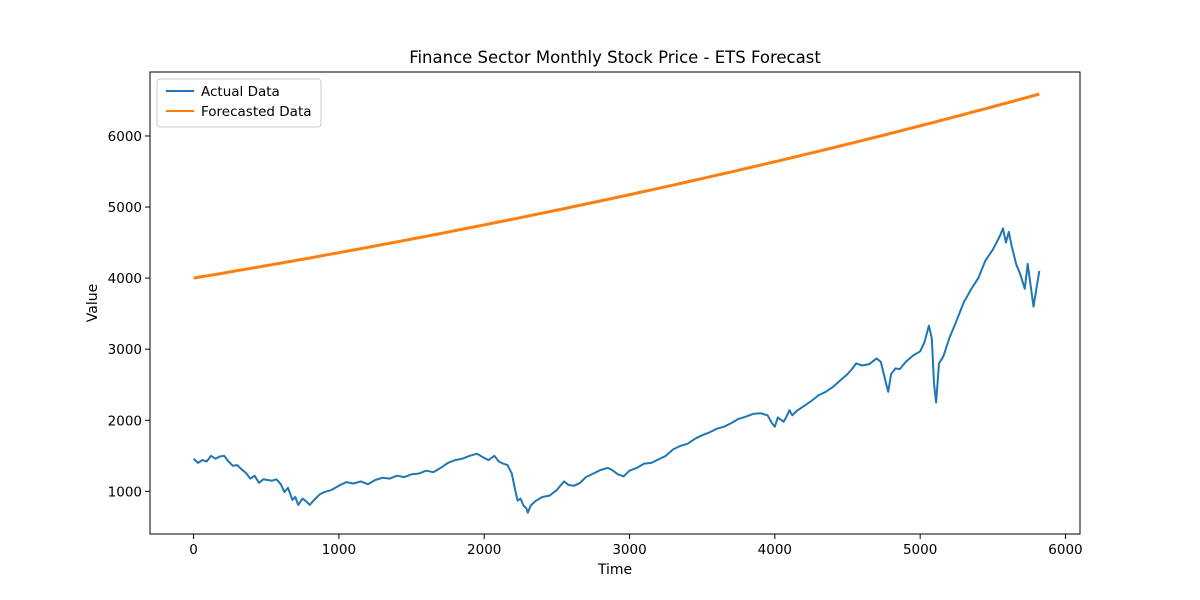 This screenshot has width=1200, height=600. I want to click on legend: Actual Data Forecasted Data, so click(239, 103).